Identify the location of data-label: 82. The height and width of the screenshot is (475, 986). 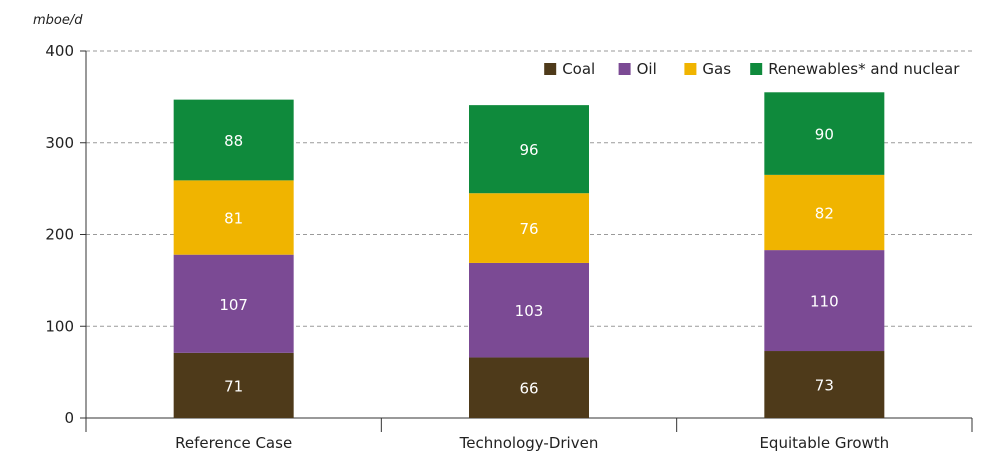
(824, 213).